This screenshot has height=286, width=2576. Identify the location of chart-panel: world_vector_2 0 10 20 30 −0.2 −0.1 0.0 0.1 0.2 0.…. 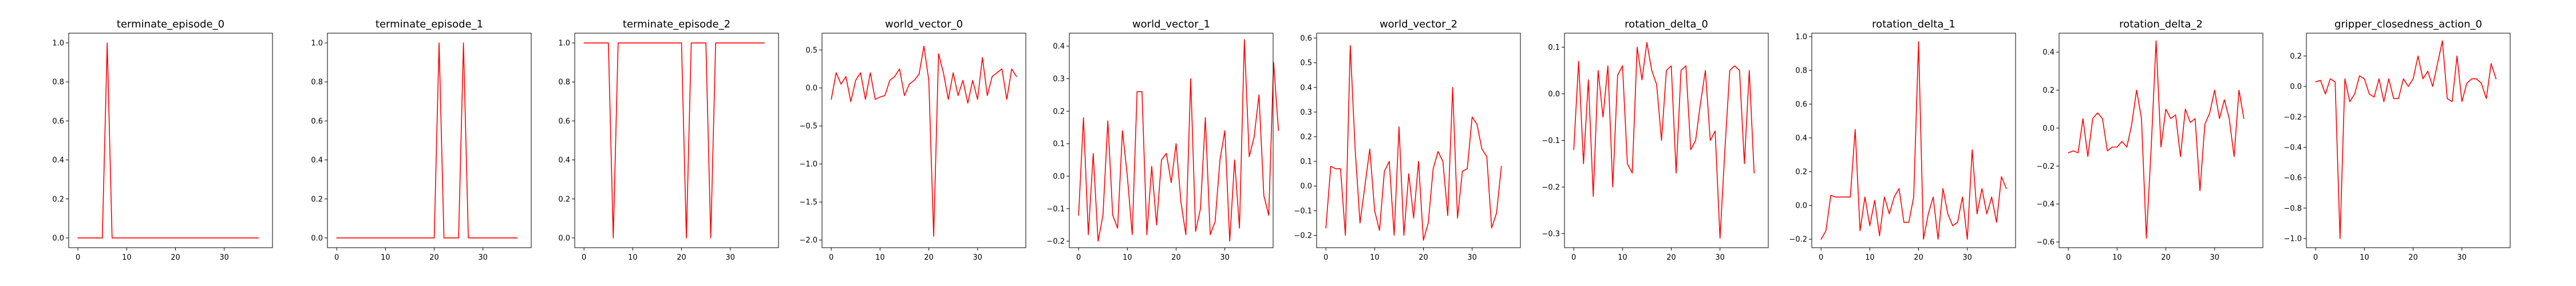
(1407, 140).